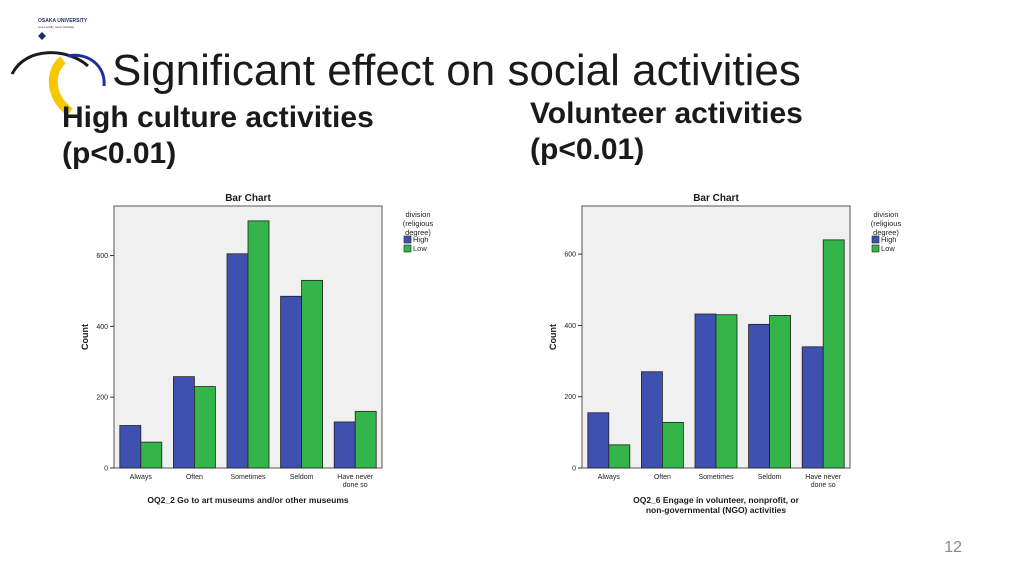  What do you see at coordinates (953, 547) in the screenshot?
I see `page-number: 12` at bounding box center [953, 547].